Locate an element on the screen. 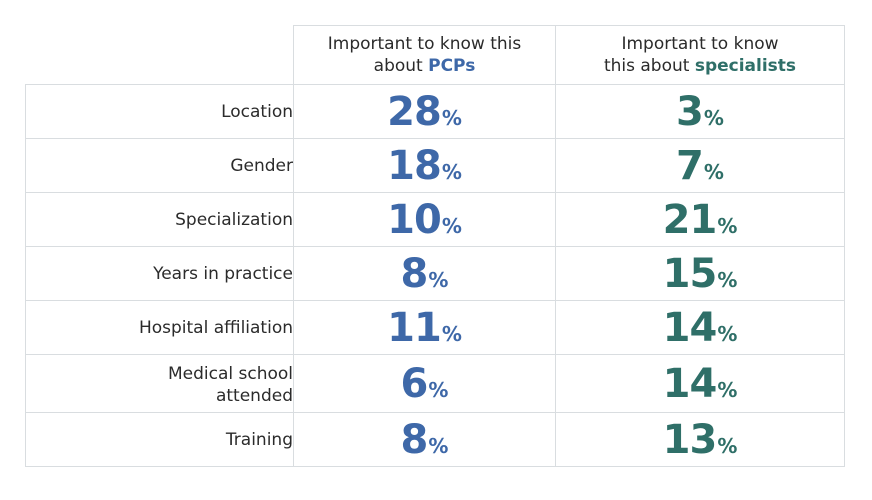 The height and width of the screenshot is (500, 872). specialist-value-cell: 7% is located at coordinates (700, 165).